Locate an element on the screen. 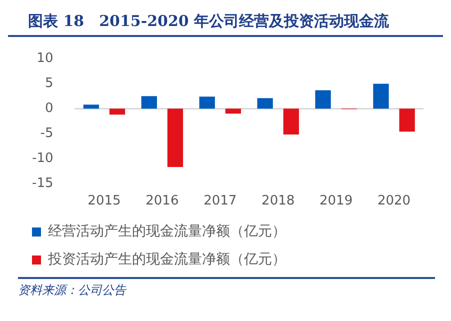 The width and height of the screenshot is (451, 321). text: 资料来源：公司公告 is located at coordinates (226, 289).